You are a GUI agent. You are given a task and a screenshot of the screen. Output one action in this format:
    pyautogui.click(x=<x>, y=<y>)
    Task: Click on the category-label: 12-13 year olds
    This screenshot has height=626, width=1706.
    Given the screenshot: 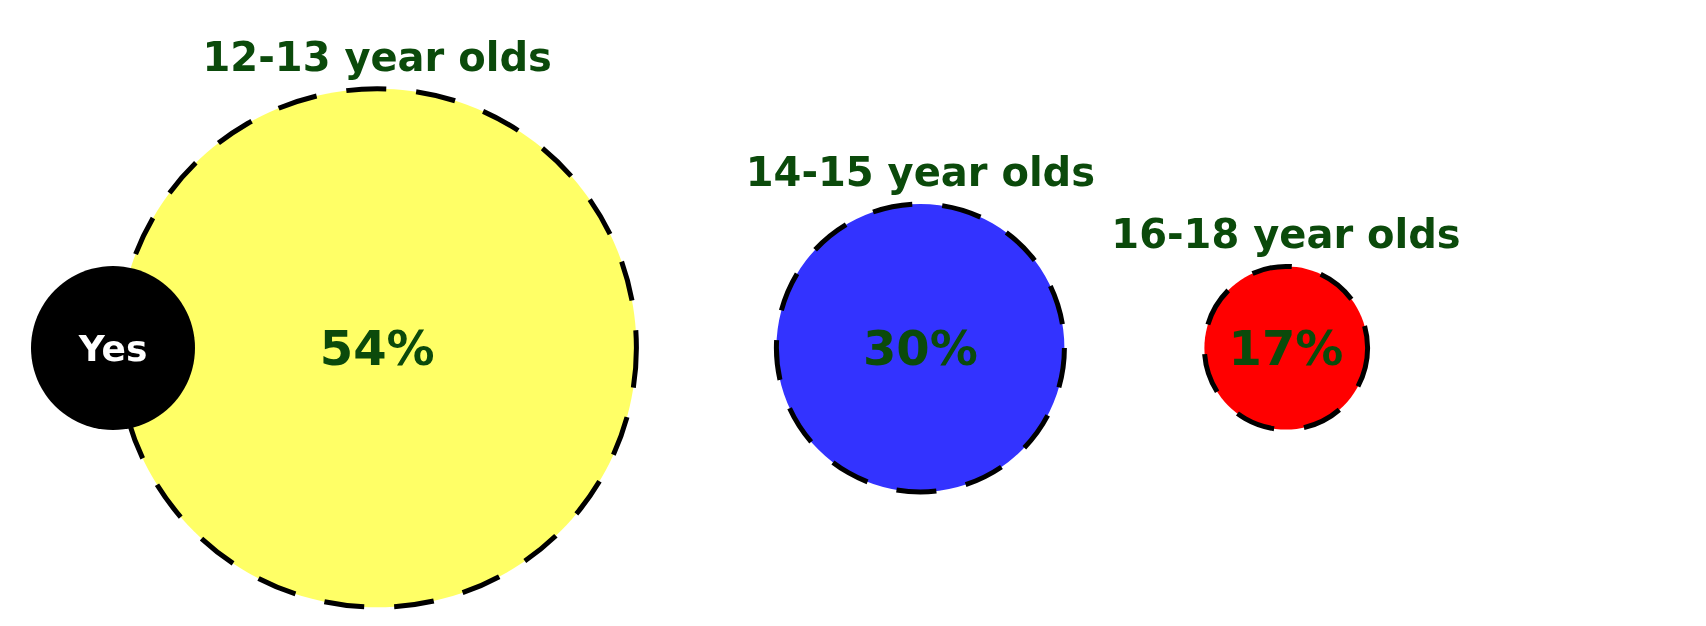 What is the action you would take?
    pyautogui.click(x=377, y=56)
    